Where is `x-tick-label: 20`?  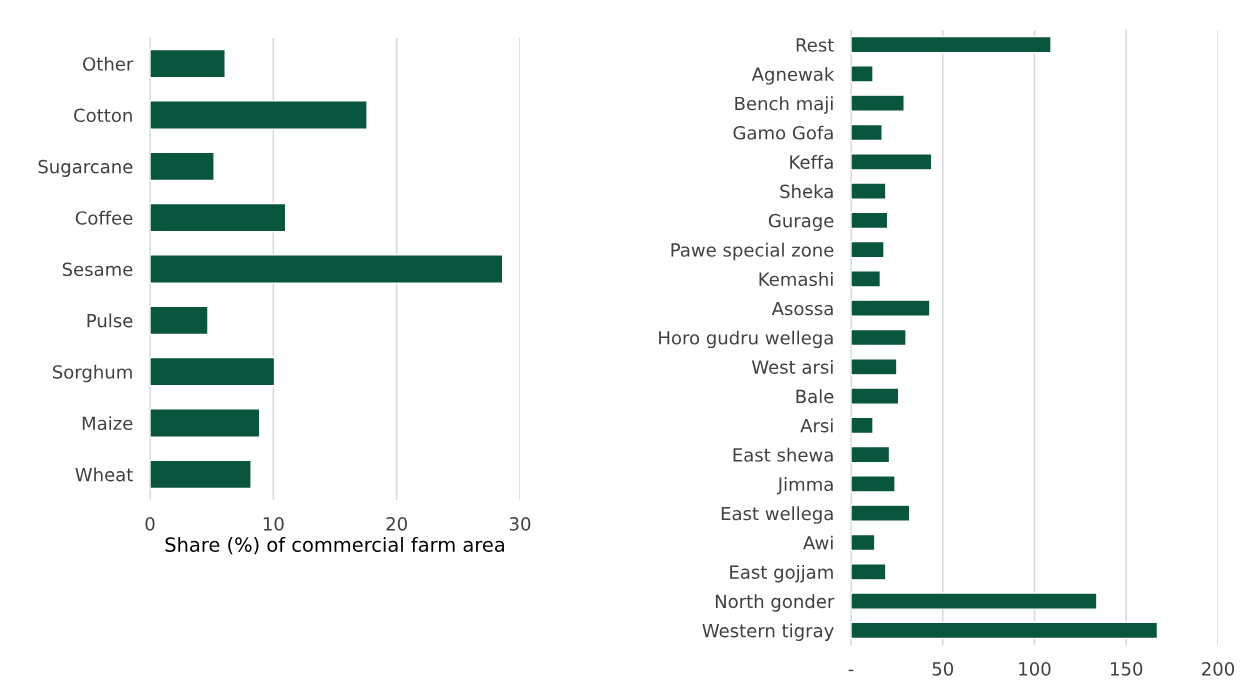
x-tick-label: 20 is located at coordinates (396, 523).